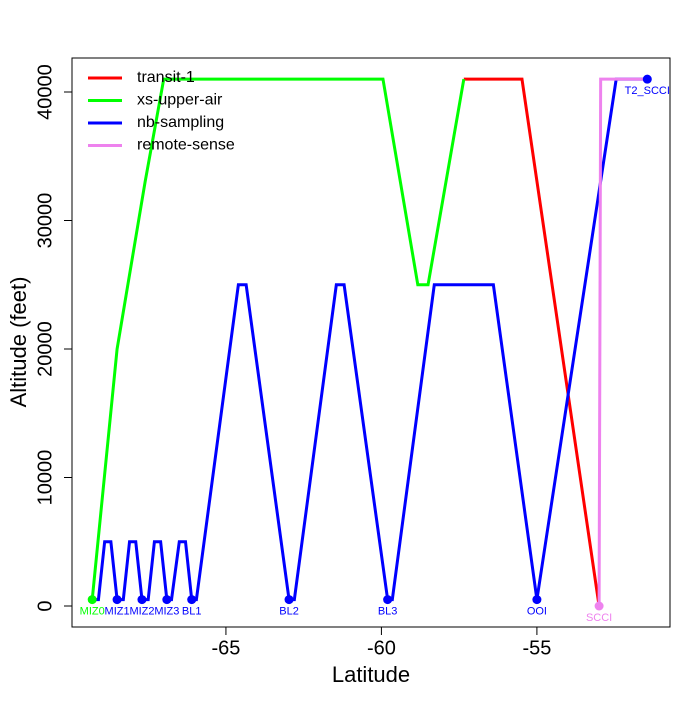  I want to click on legend-label: remote-sense, so click(186, 145).